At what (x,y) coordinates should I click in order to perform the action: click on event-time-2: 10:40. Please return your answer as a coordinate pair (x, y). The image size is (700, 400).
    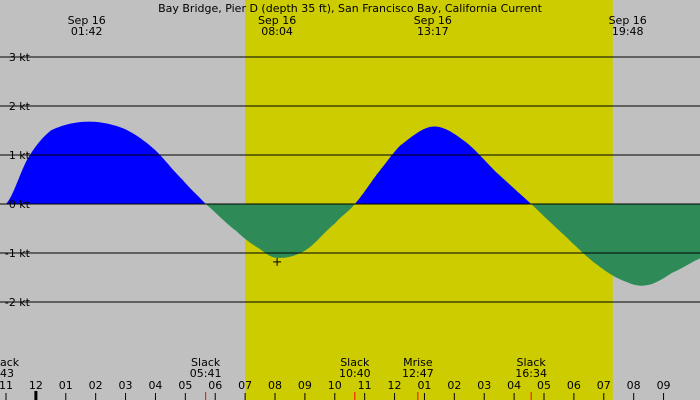
    Looking at the image, I should click on (355, 373).